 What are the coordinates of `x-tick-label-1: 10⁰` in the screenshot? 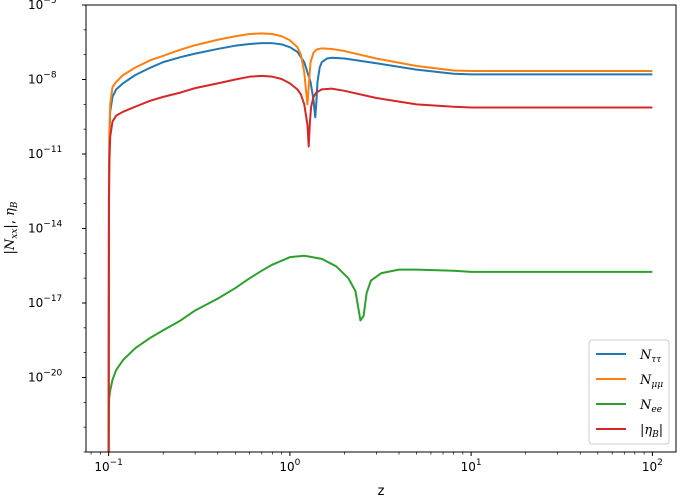 It's located at (289, 466).